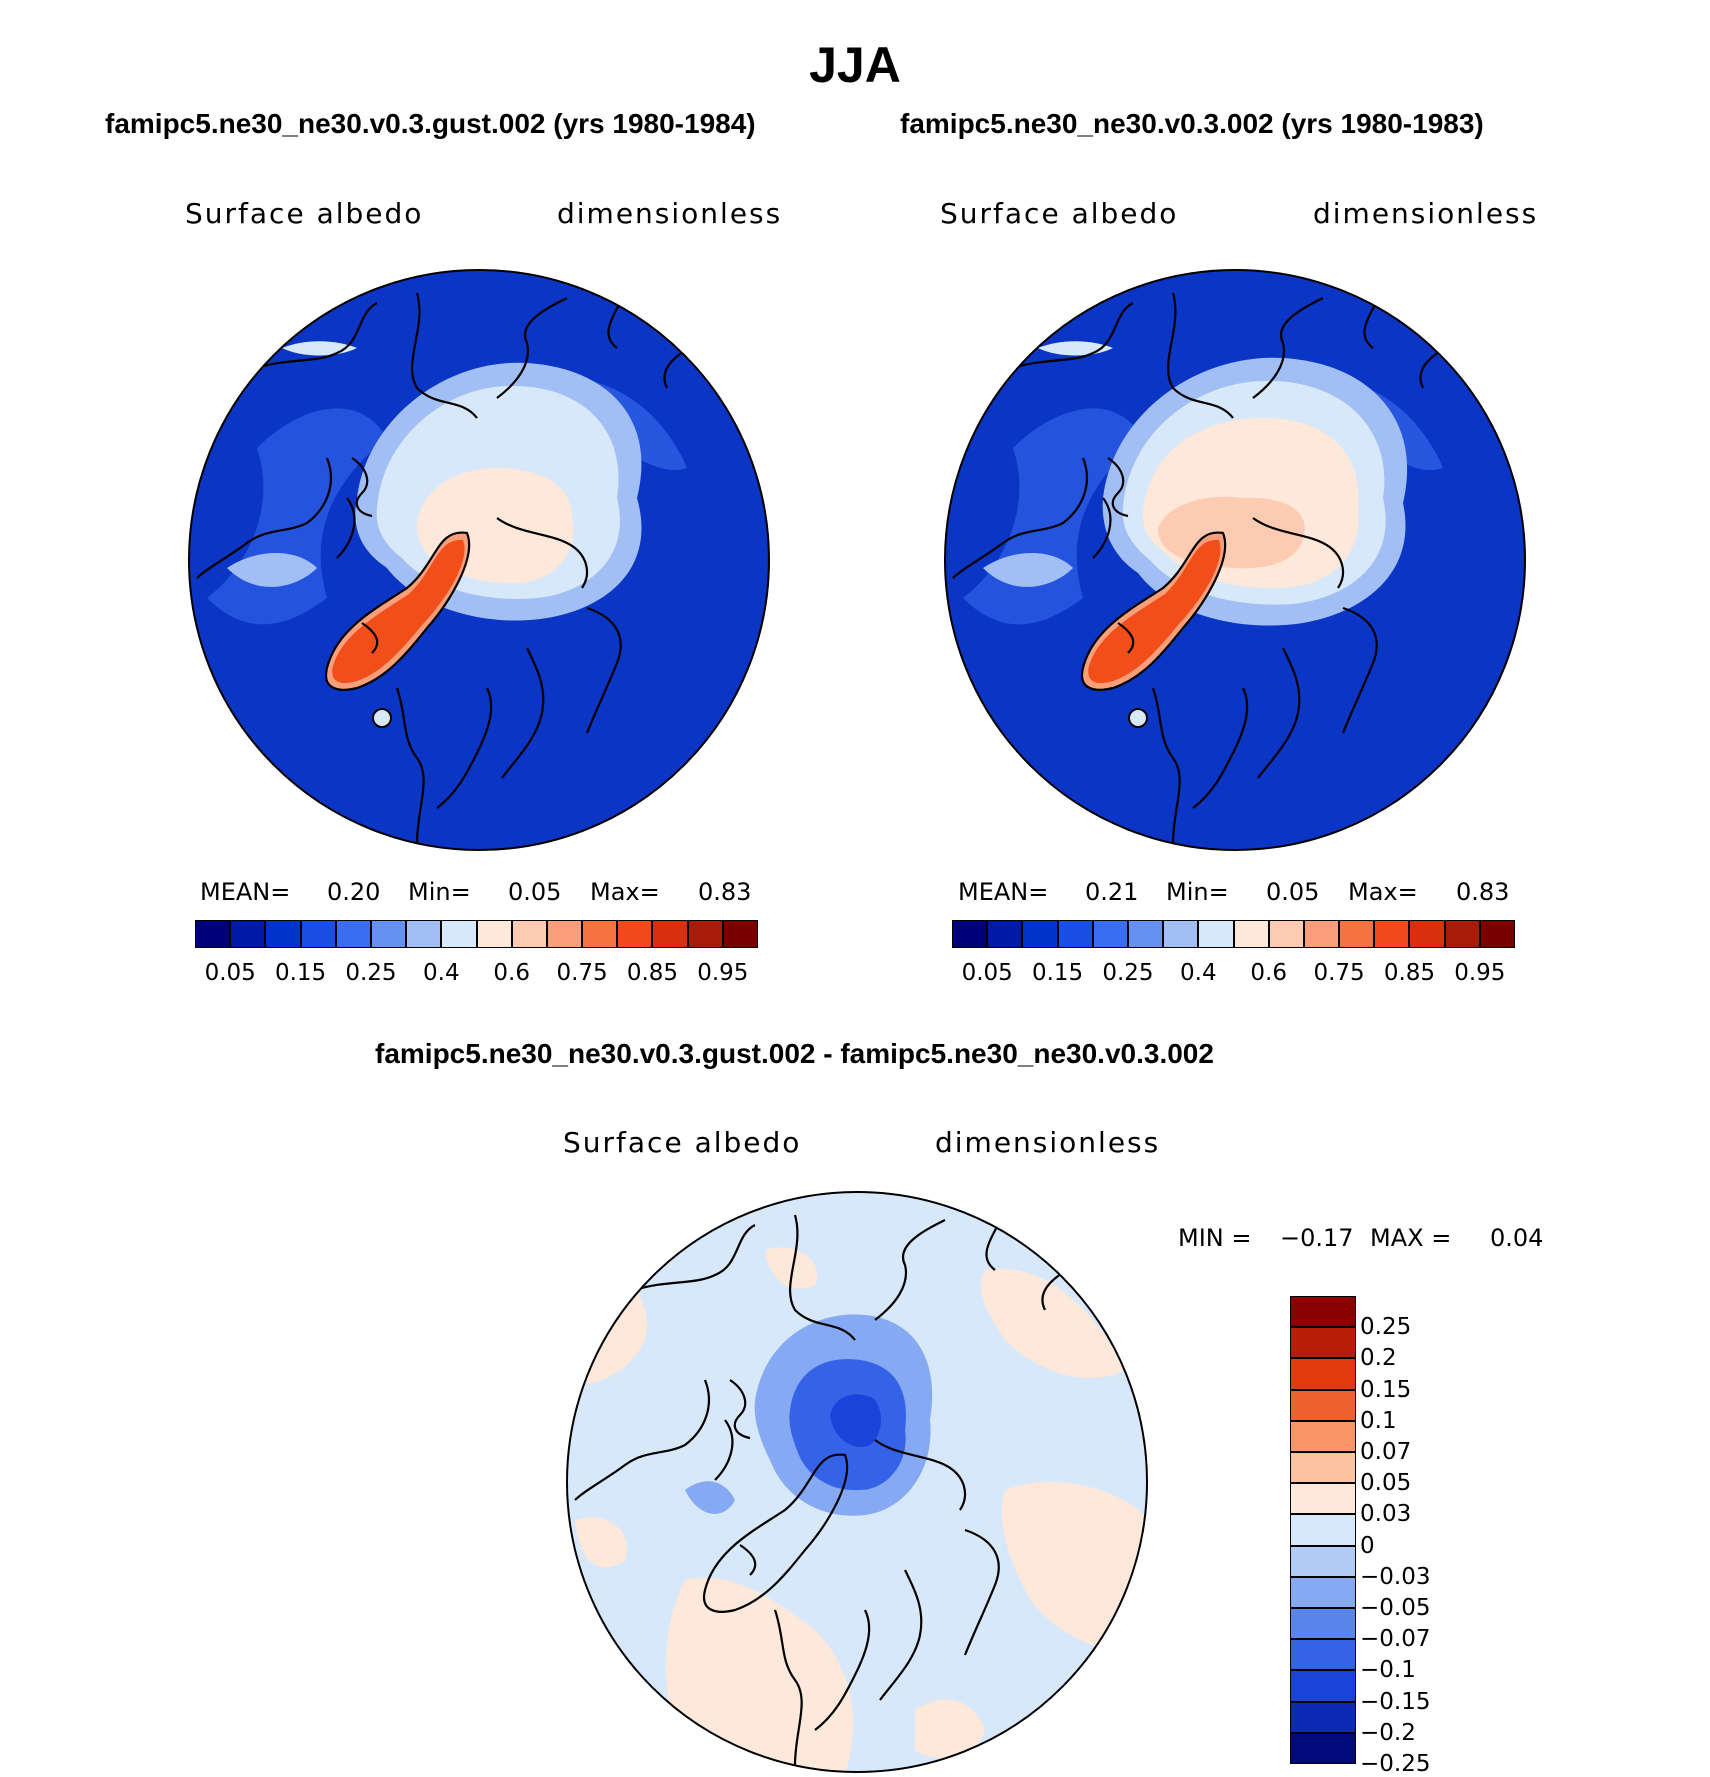 The height and width of the screenshot is (1777, 1710). What do you see at coordinates (1367, 1545) in the screenshot?
I see `colorbar-tick-label: 0` at bounding box center [1367, 1545].